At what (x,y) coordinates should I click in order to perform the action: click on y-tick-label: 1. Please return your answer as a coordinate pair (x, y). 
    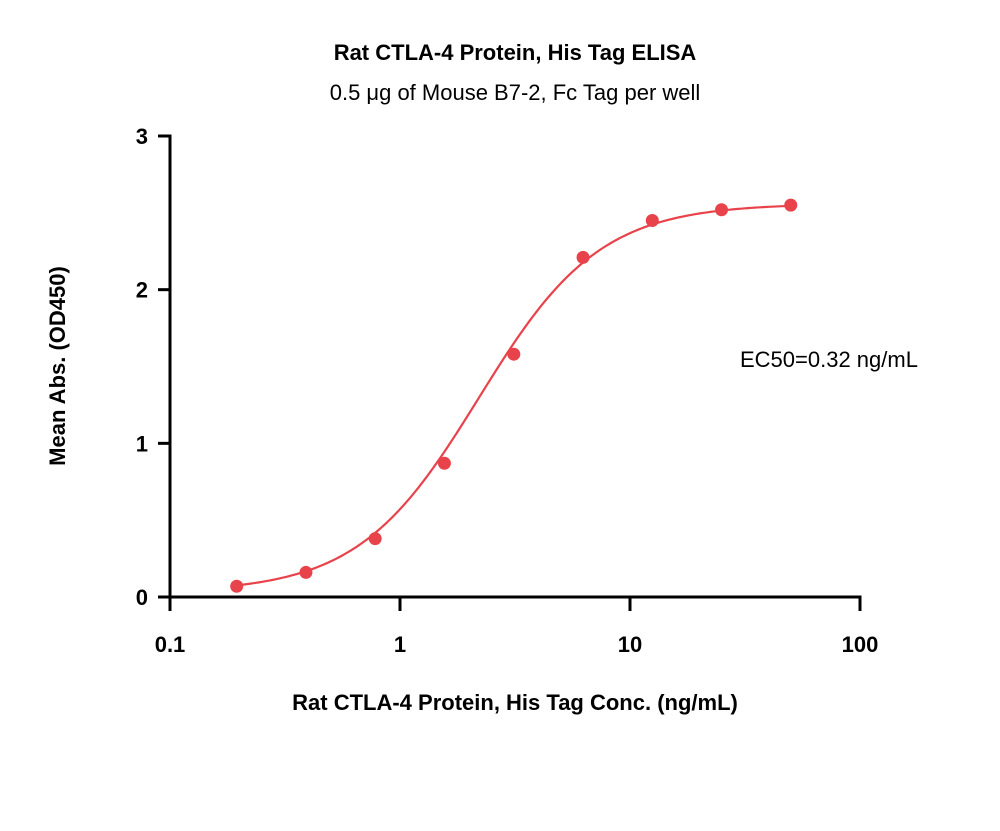
    Looking at the image, I should click on (142, 443).